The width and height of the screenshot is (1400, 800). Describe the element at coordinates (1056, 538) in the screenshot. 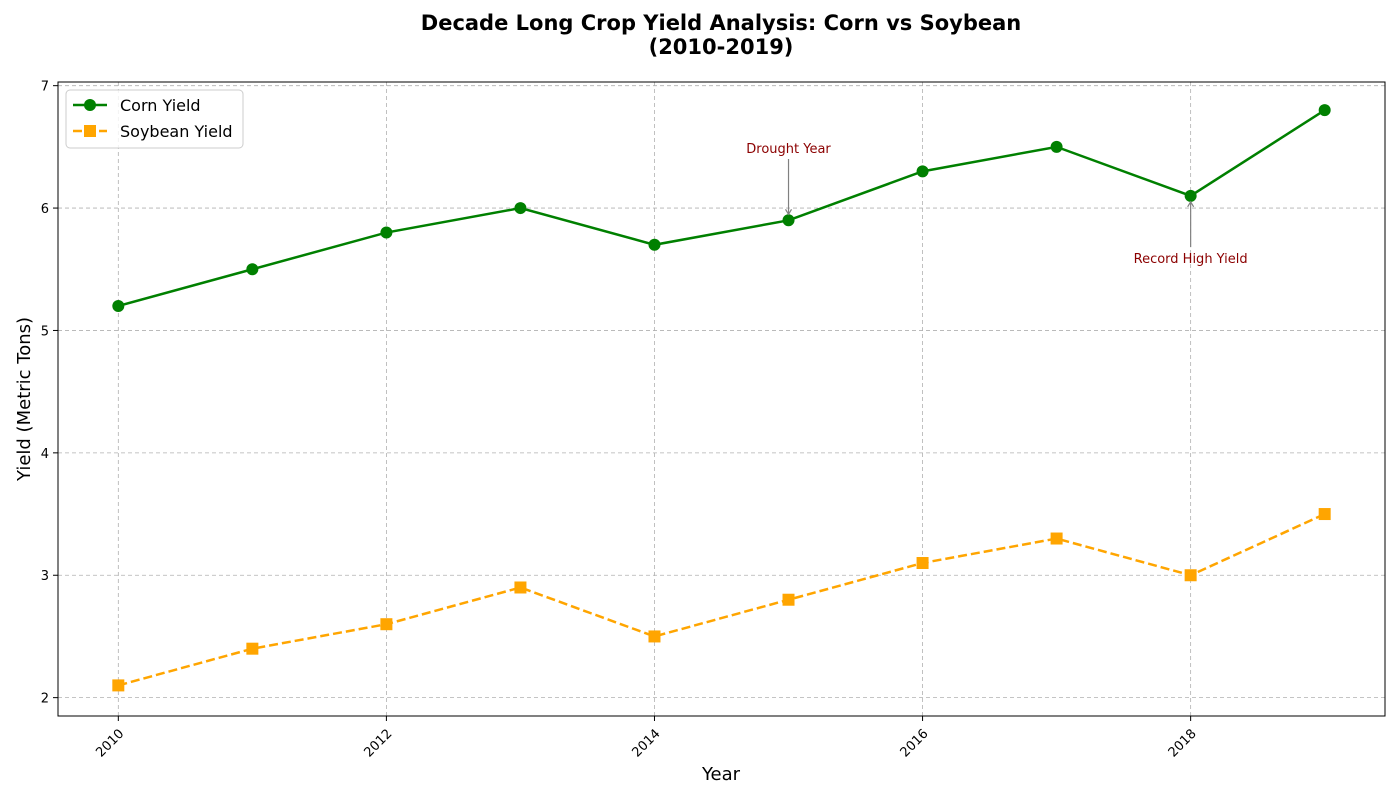

I see `soybean-point-2017` at that location.